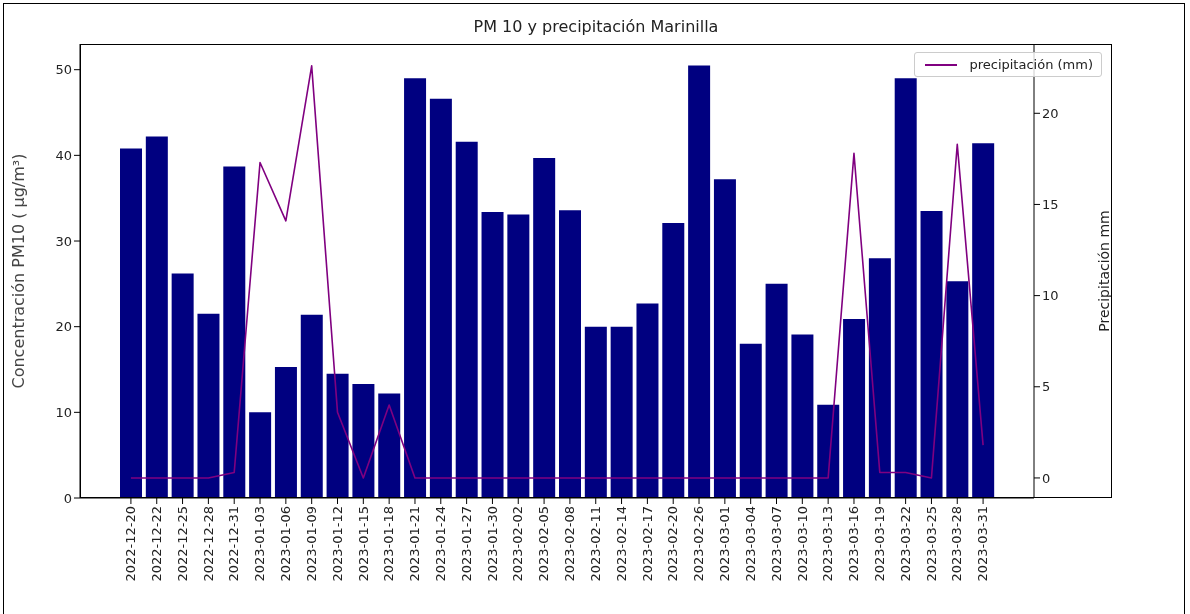 The height and width of the screenshot is (614, 1190). I want to click on x-tick-label: 2023-03-07, so click(776, 544).